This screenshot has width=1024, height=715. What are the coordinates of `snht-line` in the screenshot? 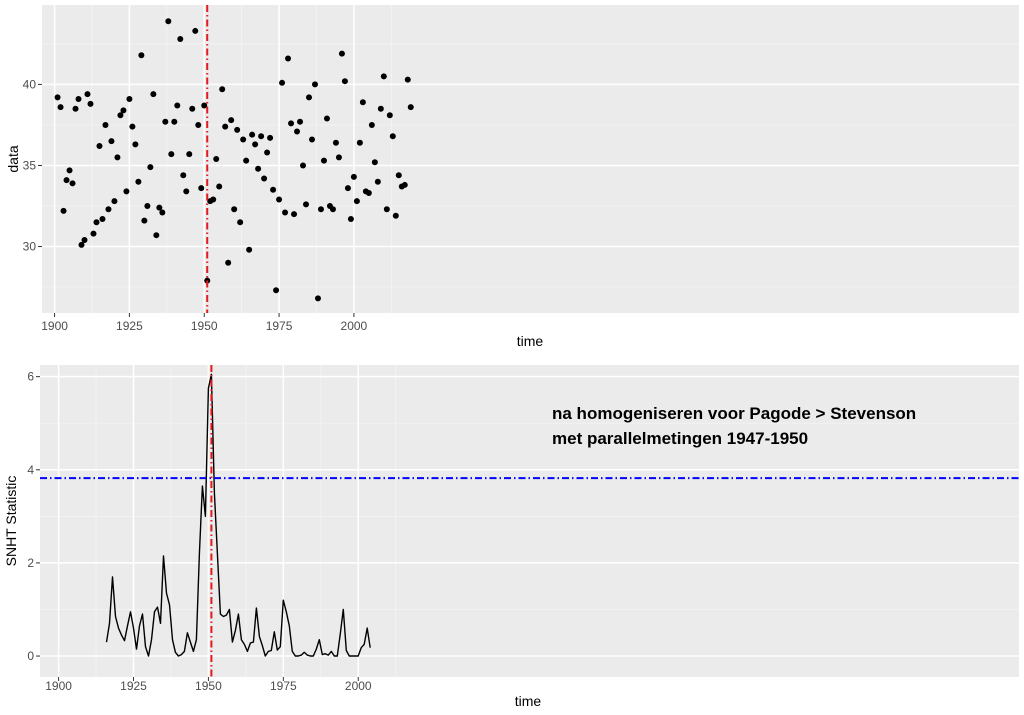 It's located at (238, 515).